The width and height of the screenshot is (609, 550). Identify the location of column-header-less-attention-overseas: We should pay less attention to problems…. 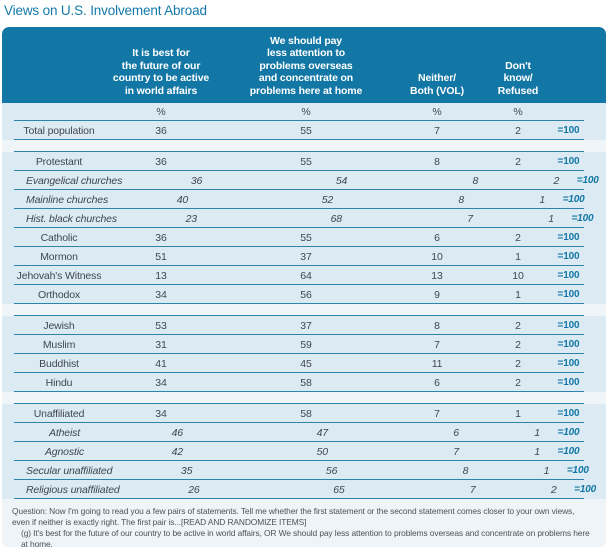
(306, 65).